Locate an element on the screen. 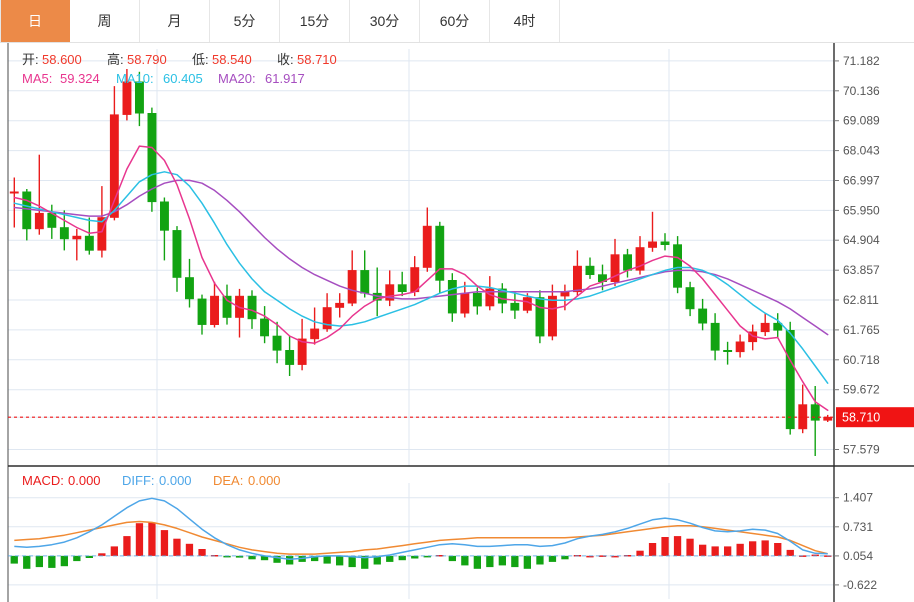 This screenshot has width=914, height=602. tab-15min: 15分 is located at coordinates (315, 21).